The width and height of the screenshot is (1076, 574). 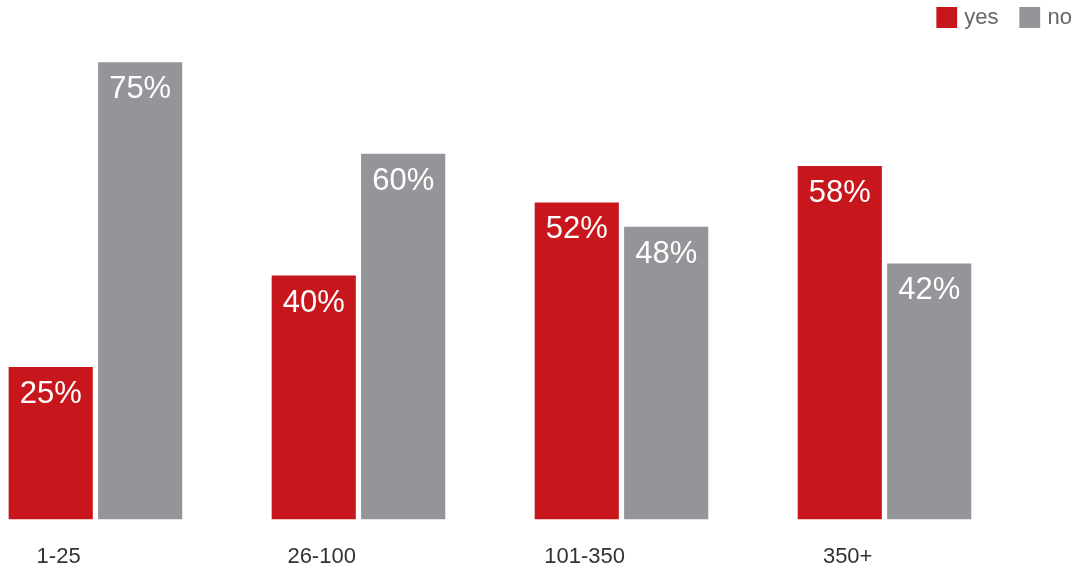 I want to click on data-label: 48%, so click(x=666, y=252).